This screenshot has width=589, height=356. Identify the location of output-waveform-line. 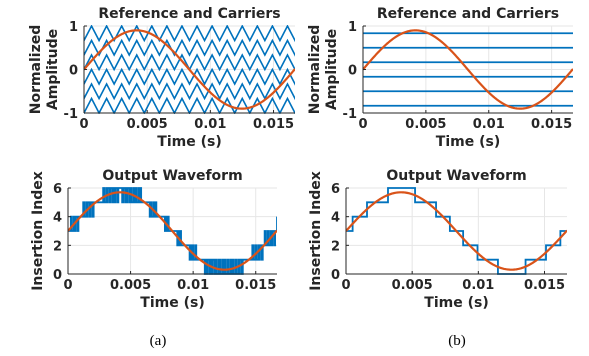
(172, 231).